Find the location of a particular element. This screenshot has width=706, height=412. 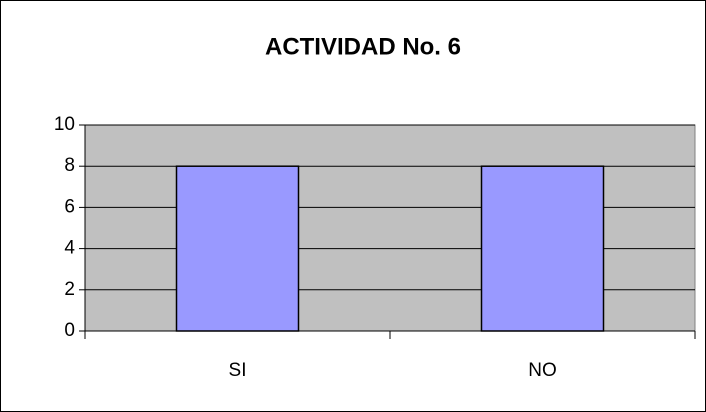

y-tick-label: 0 is located at coordinates (69, 330).